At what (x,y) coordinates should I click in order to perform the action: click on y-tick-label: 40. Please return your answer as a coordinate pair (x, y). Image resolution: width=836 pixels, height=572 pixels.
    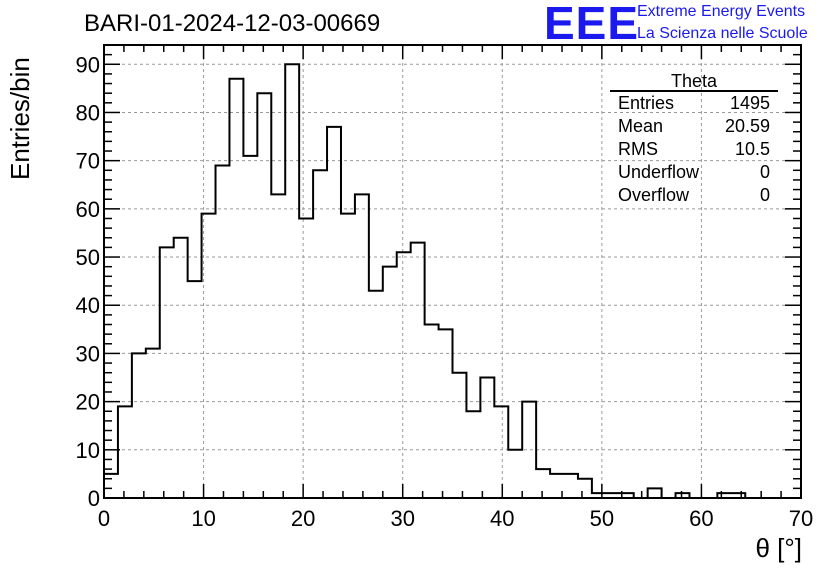
    Looking at the image, I should click on (88, 305).